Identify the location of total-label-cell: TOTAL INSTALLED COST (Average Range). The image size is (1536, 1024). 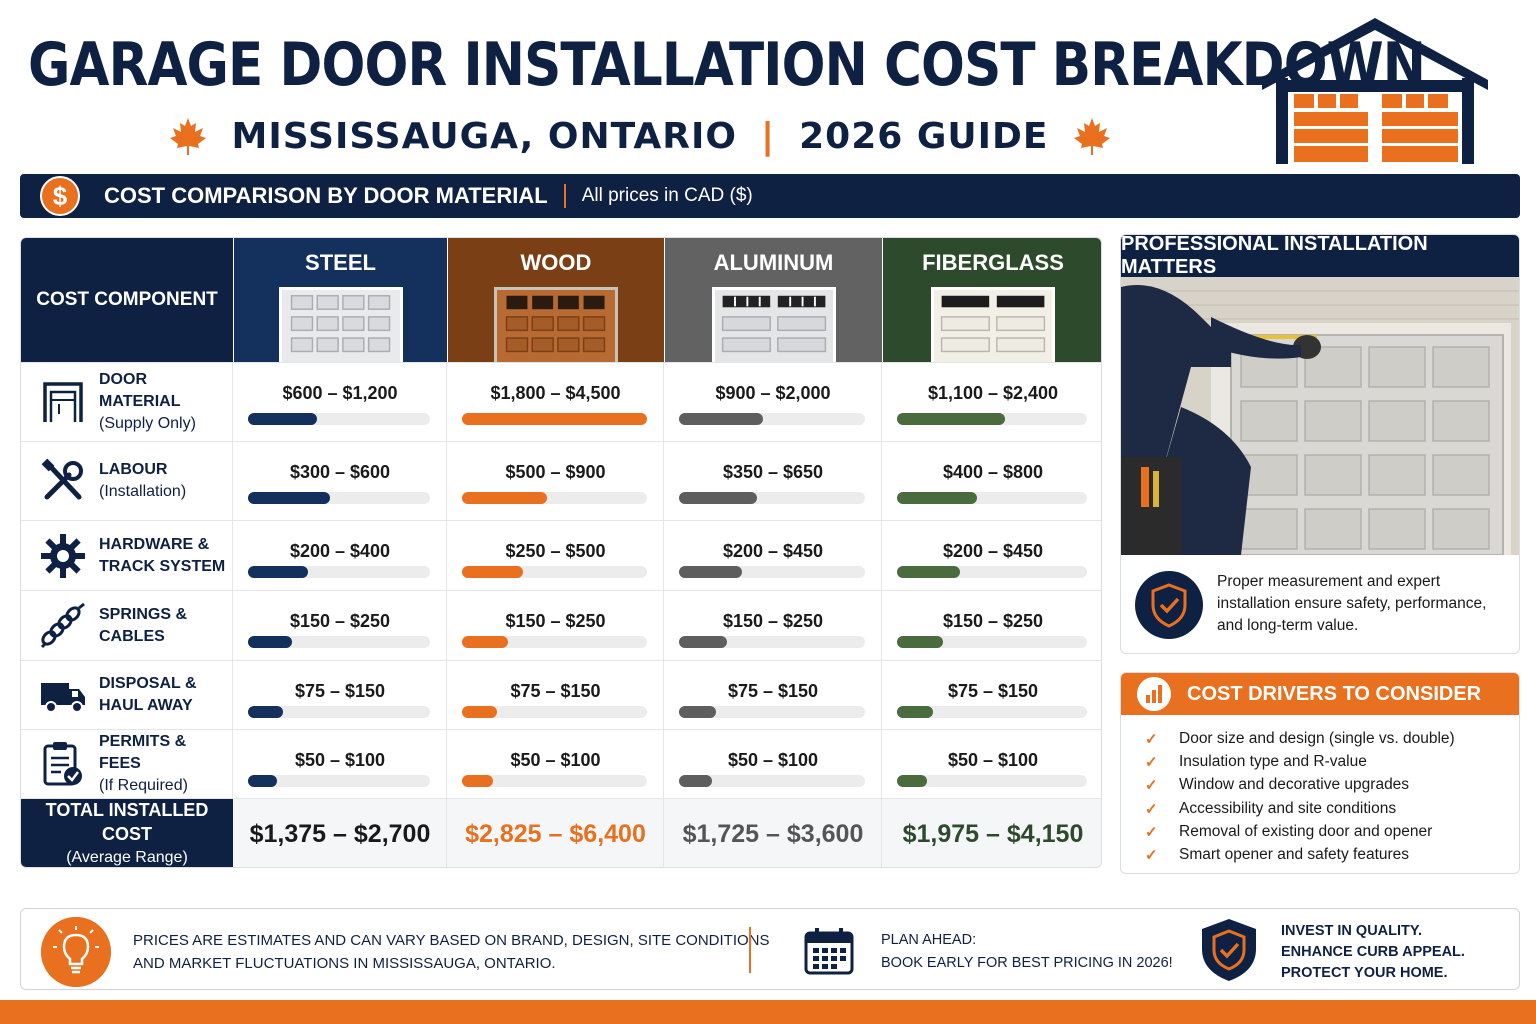
(127, 833).